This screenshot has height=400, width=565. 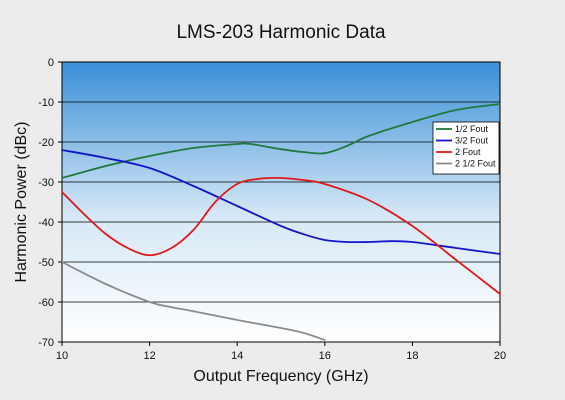 I want to click on legend-label-3: 2 1/2 Fout, so click(x=475, y=164).